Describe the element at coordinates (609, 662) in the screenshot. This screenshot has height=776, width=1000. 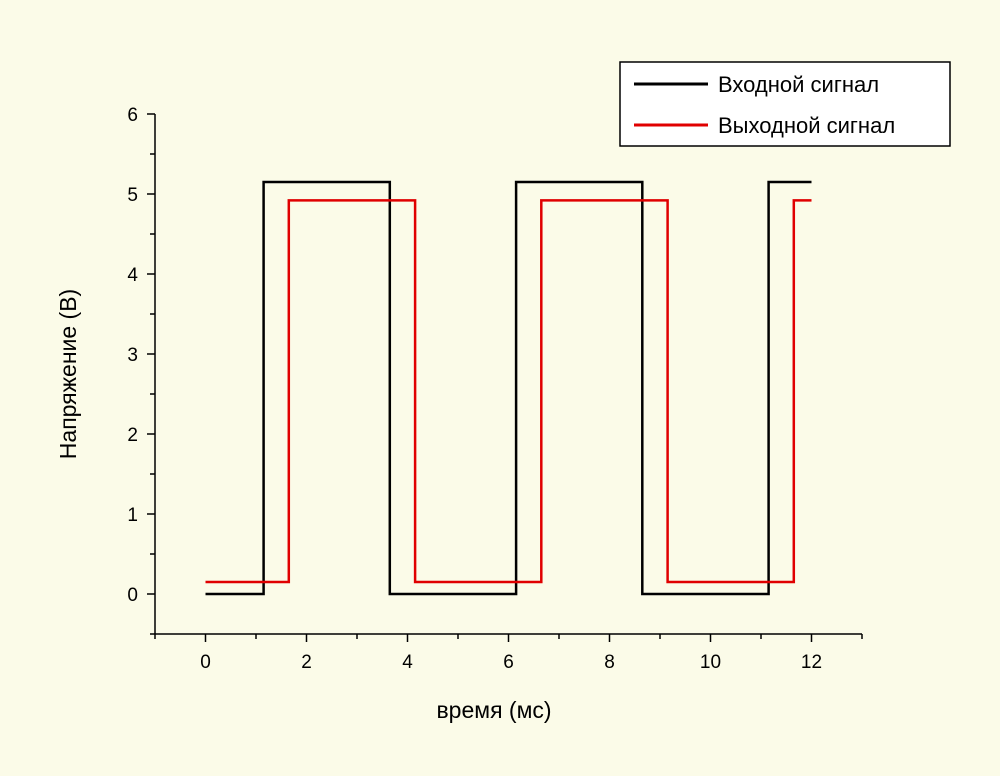
I see `x-tick-label: 8` at that location.